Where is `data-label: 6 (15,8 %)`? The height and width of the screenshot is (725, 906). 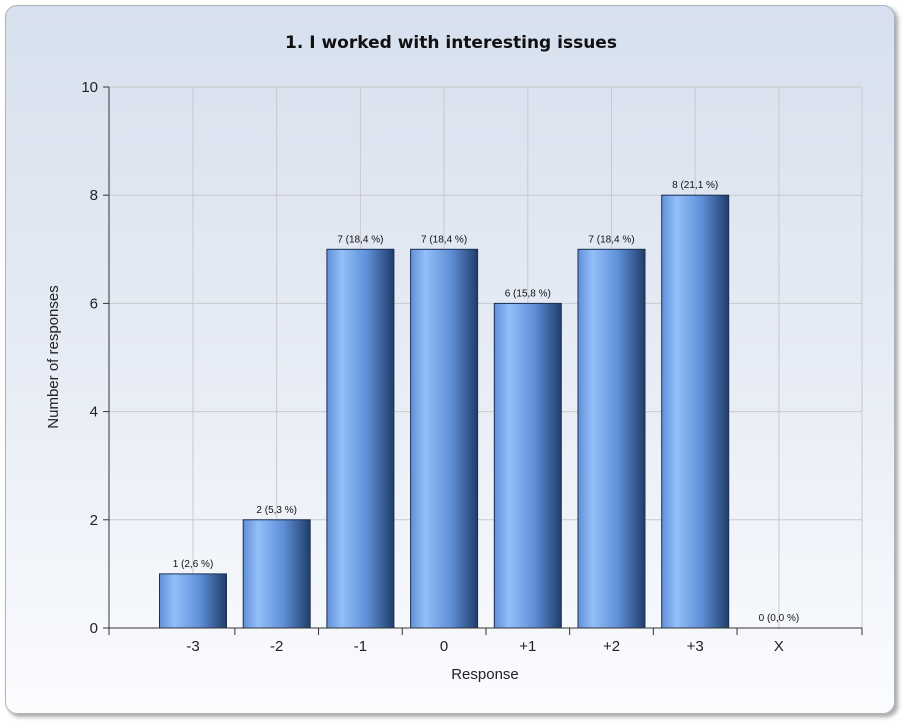 data-label: 6 (15,8 %) is located at coordinates (528, 293).